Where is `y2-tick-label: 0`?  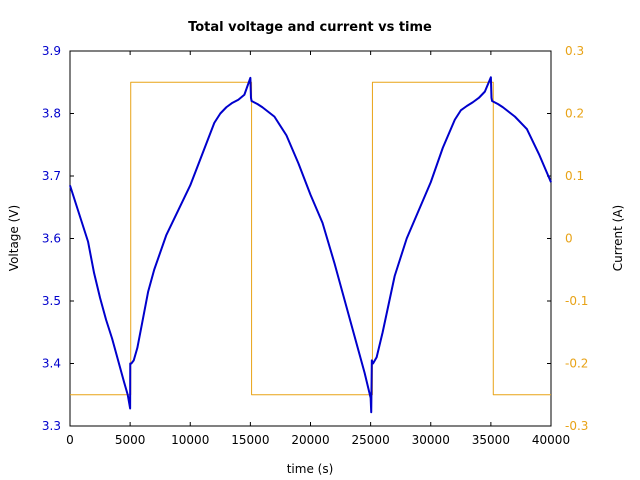 y2-tick-label: 0 is located at coordinates (569, 239).